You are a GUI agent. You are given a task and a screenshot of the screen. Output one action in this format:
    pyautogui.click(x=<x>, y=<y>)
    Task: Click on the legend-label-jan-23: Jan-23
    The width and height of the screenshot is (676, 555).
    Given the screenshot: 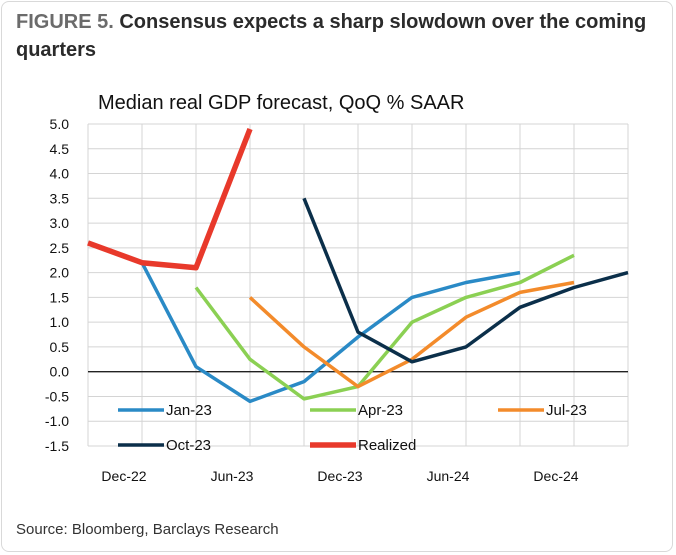 What is the action you would take?
    pyautogui.click(x=189, y=410)
    